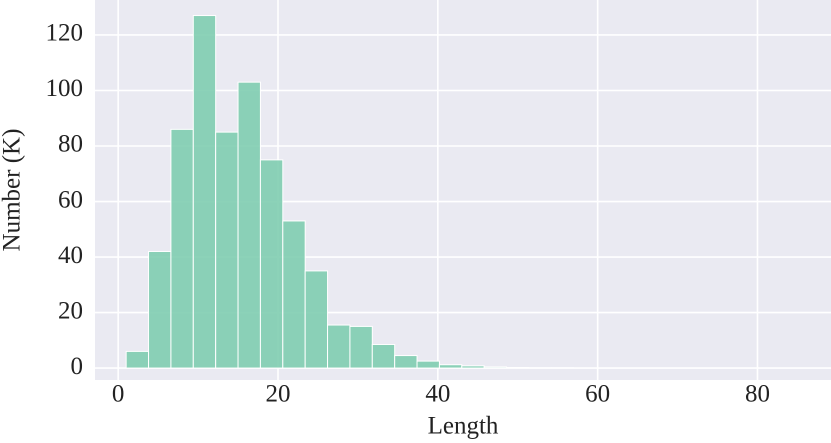  What do you see at coordinates (118, 394) in the screenshot?
I see `x-tick-label: 0` at bounding box center [118, 394].